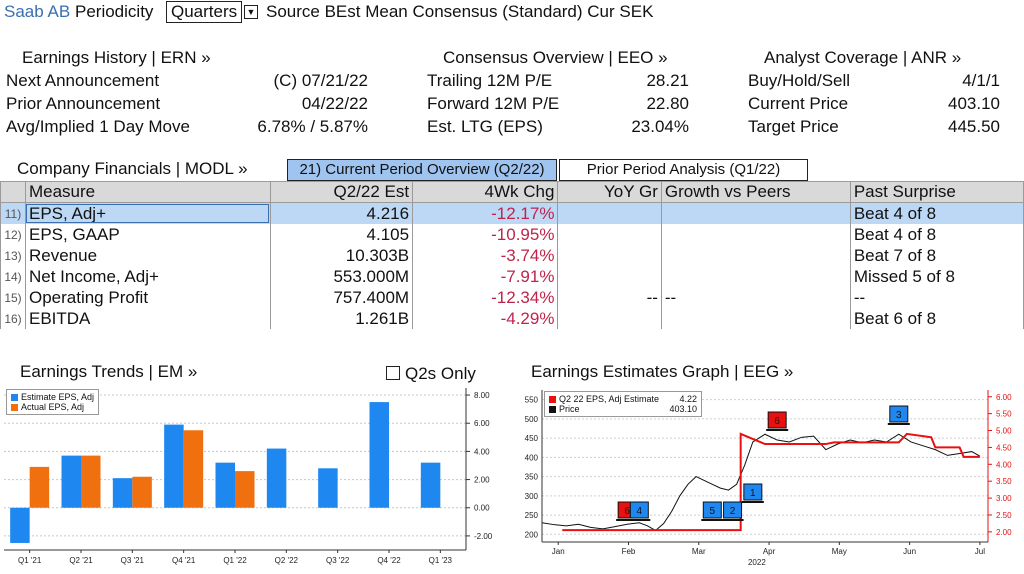 This screenshot has width=1024, height=574. I want to click on row-index: 14), so click(13, 276).